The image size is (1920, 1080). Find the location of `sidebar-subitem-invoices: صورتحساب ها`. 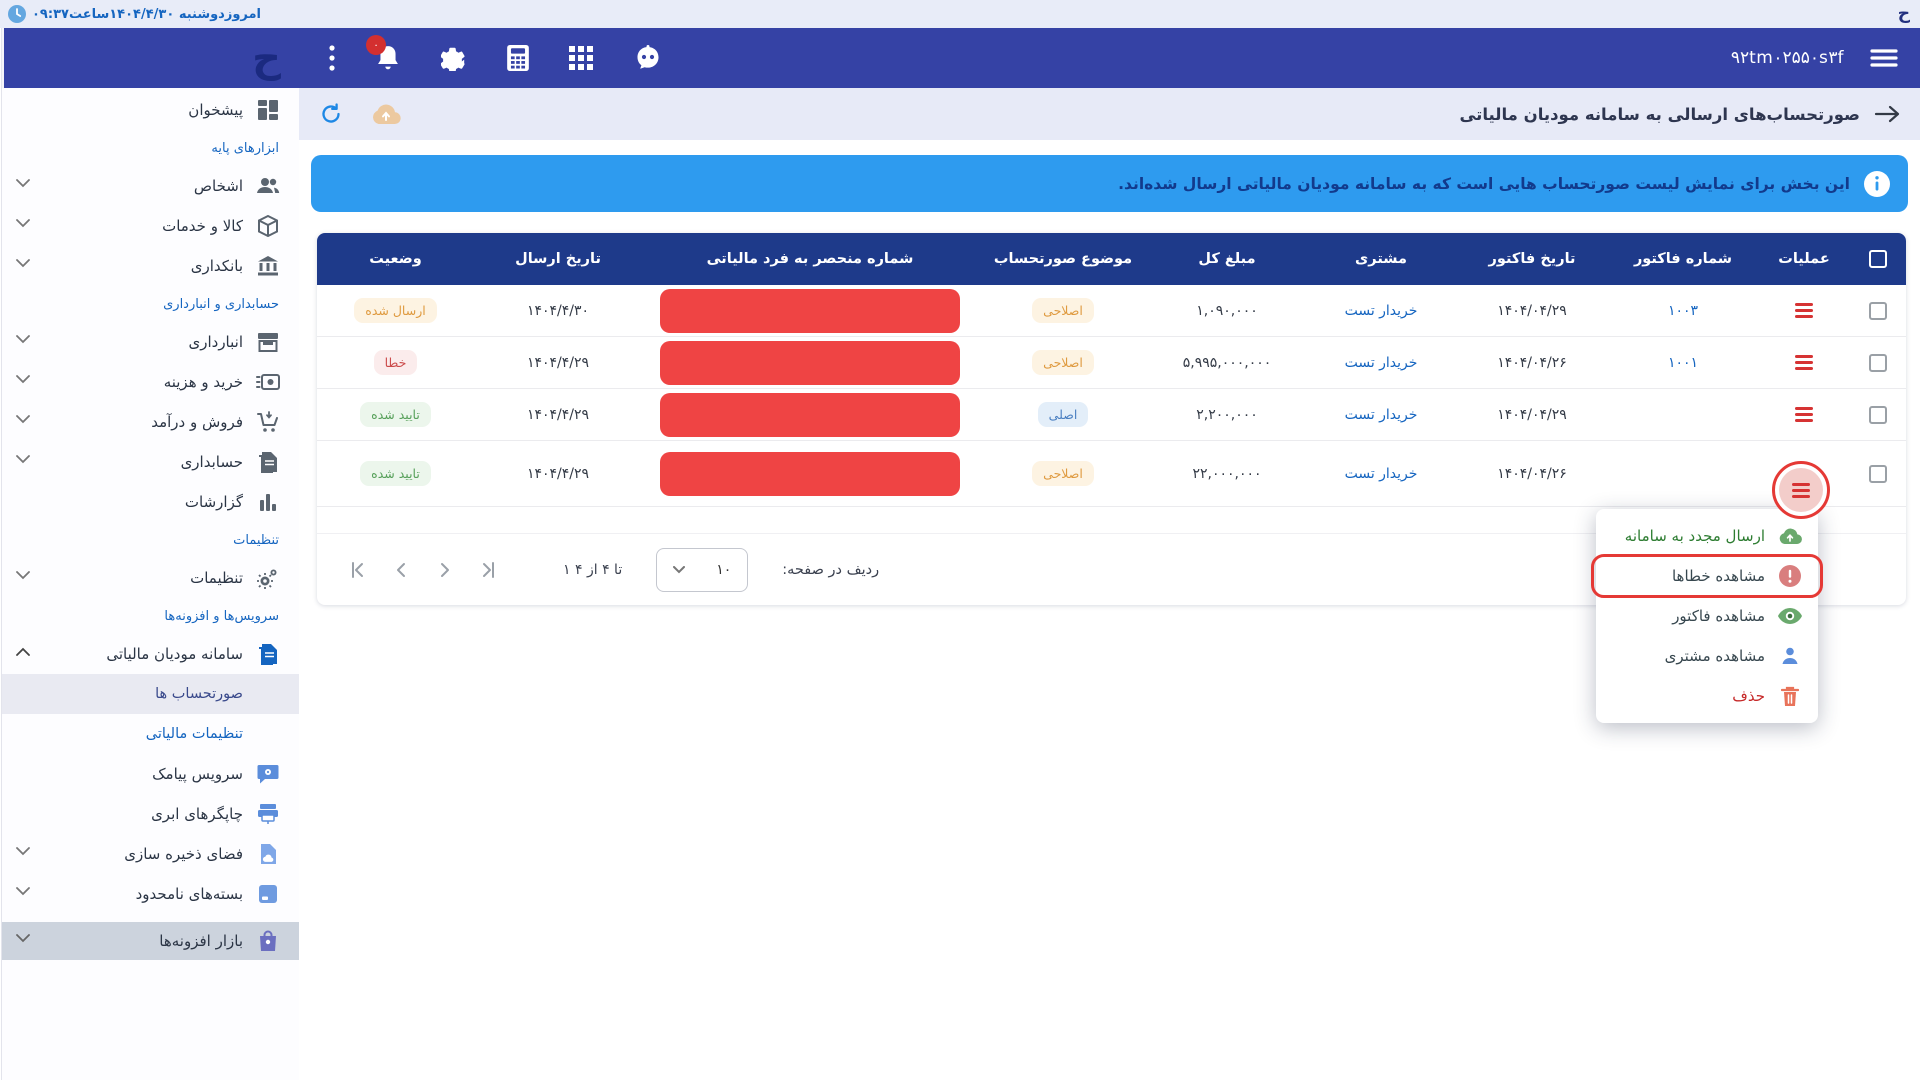

sidebar-subitem-invoices: صورتحساب ها is located at coordinates (150, 694).